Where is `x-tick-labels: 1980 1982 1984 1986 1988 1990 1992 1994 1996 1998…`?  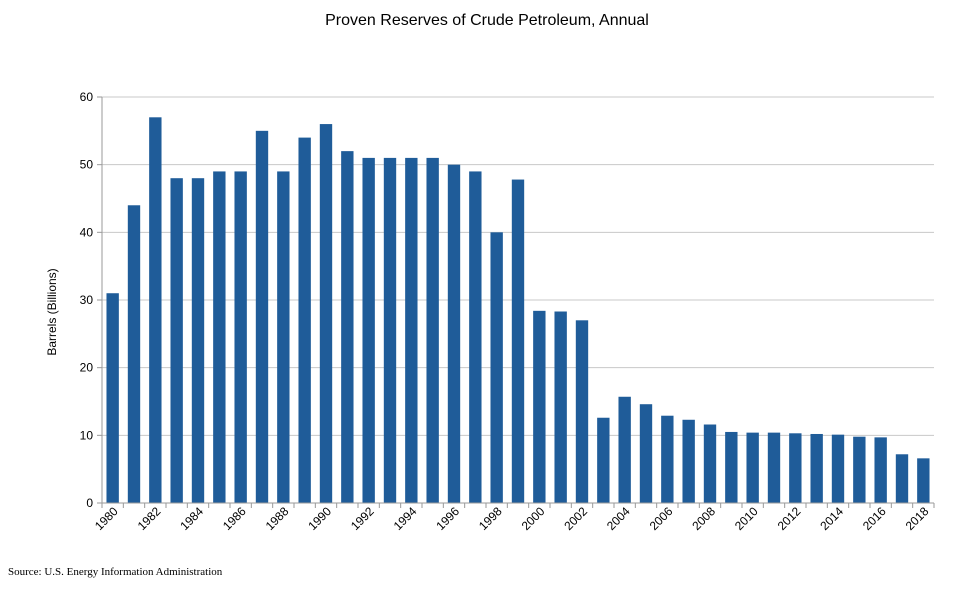 x-tick-labels: 1980 1982 1984 1986 1988 1990 1992 1994 1996 1998… is located at coordinates (512, 518).